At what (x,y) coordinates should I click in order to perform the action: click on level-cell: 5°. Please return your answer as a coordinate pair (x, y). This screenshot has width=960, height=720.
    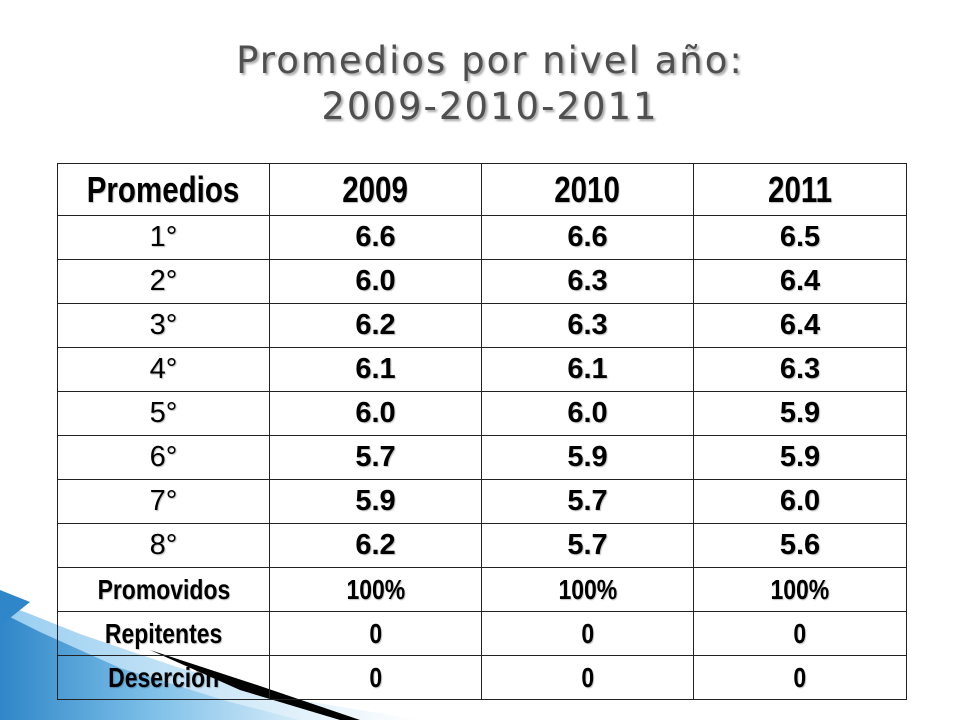
    Looking at the image, I should click on (163, 413).